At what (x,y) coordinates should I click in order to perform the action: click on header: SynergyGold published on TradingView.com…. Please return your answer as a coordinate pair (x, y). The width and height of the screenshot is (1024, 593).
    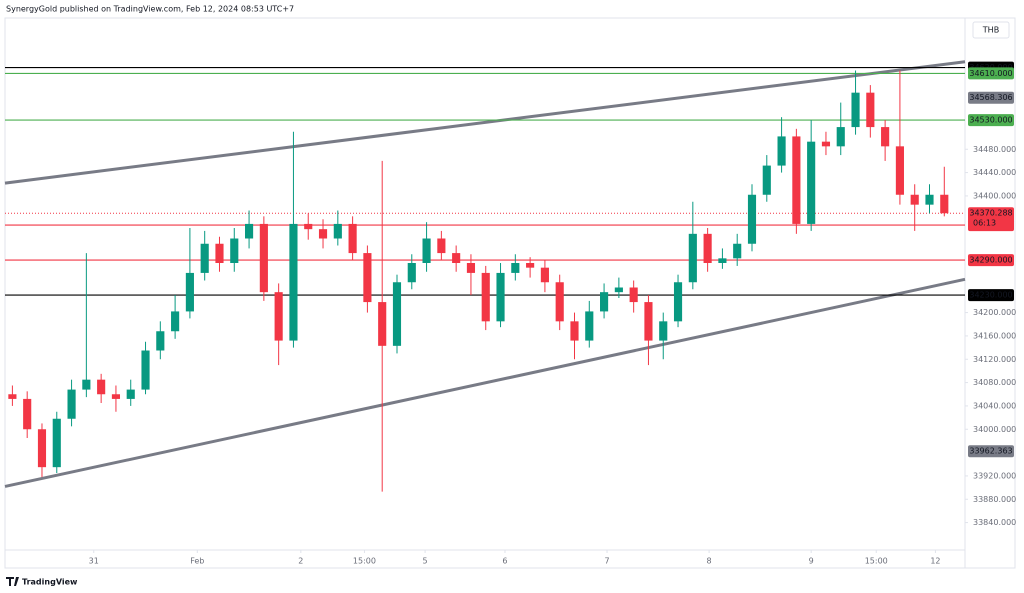
    Looking at the image, I should click on (150, 9).